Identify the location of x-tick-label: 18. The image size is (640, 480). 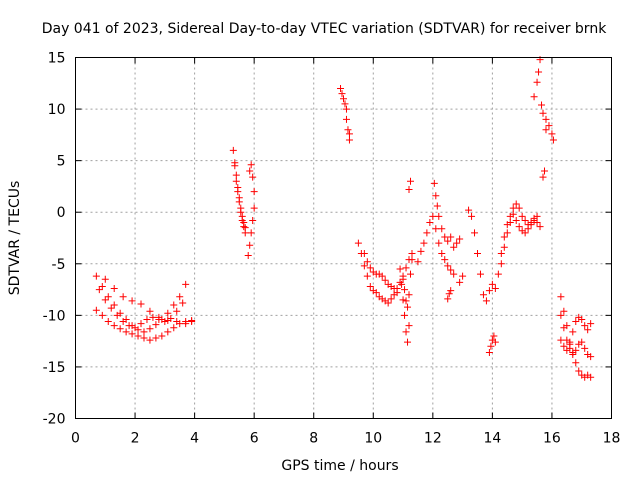
(612, 439).